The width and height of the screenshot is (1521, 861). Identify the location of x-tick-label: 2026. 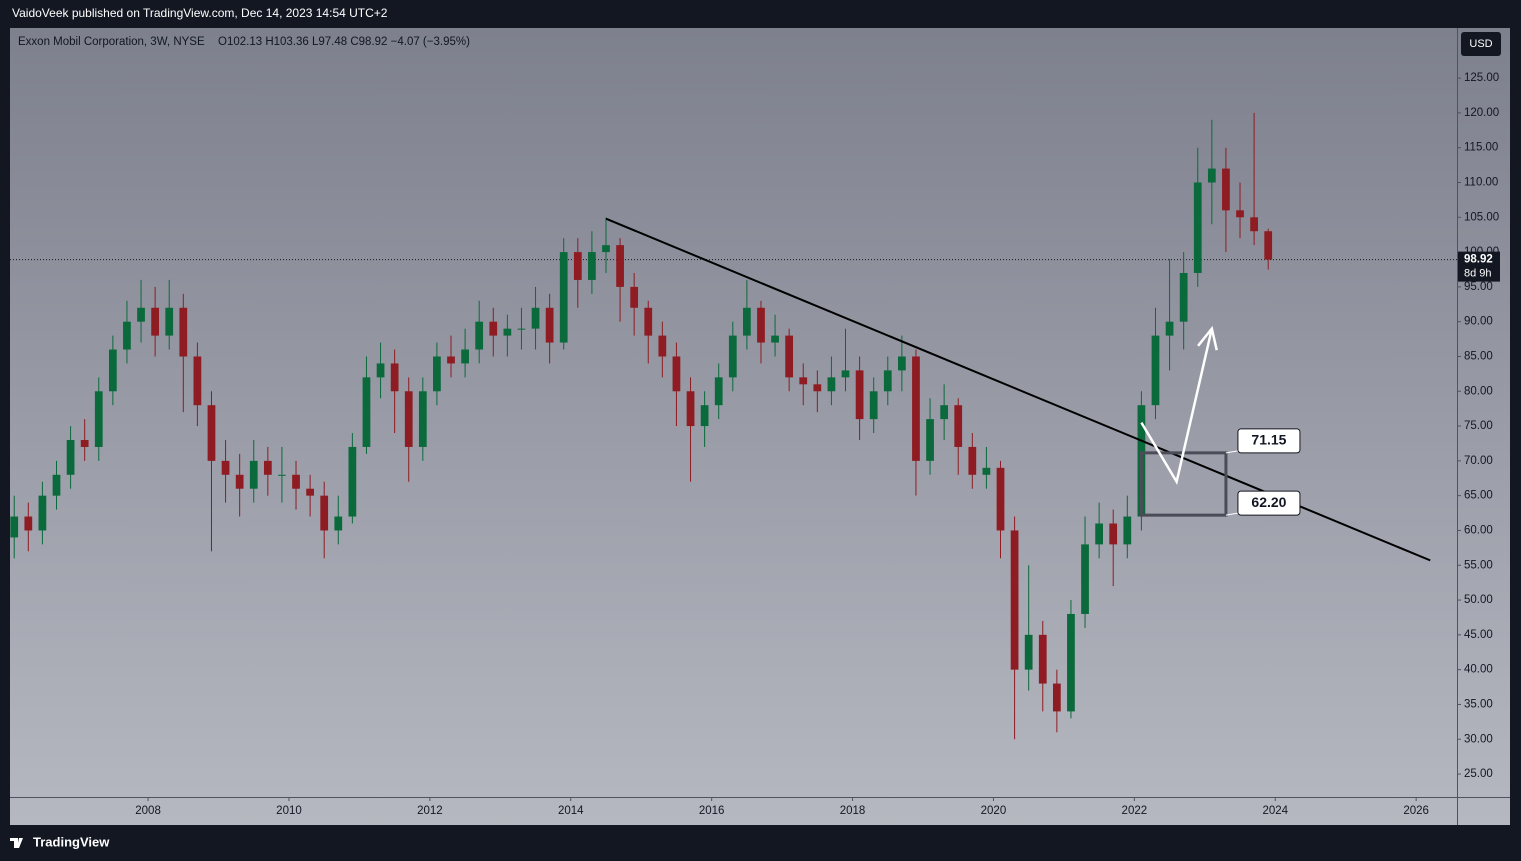
(1416, 811).